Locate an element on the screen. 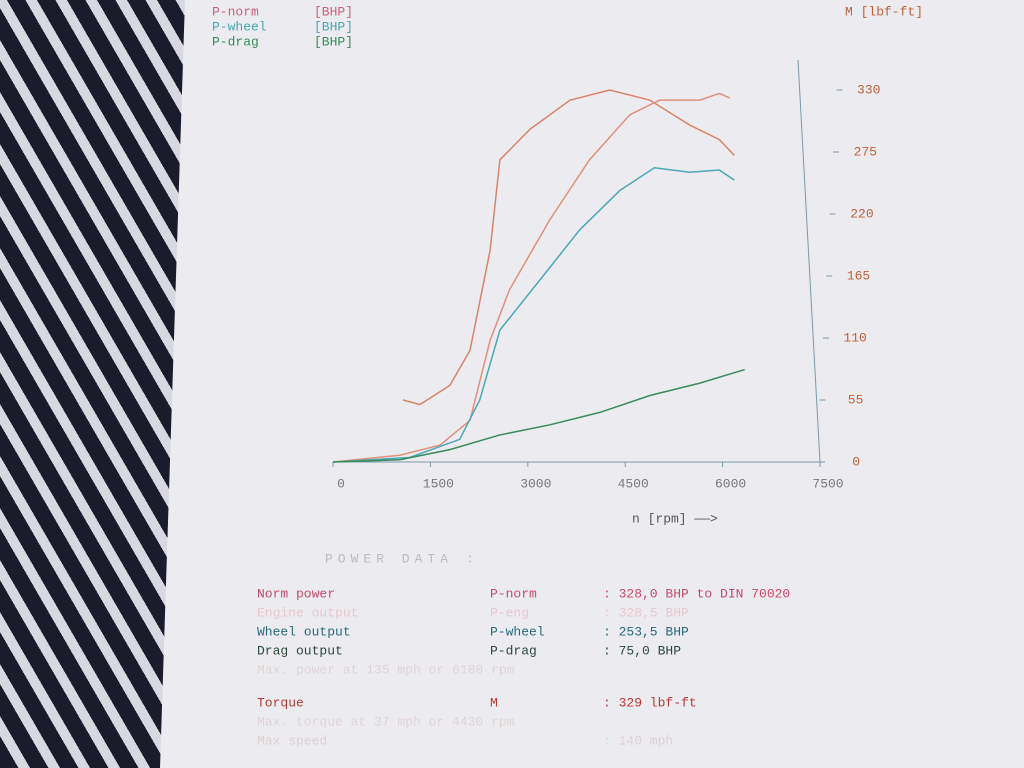 The height and width of the screenshot is (768, 1024). legend-name: P-drag is located at coordinates (235, 41).